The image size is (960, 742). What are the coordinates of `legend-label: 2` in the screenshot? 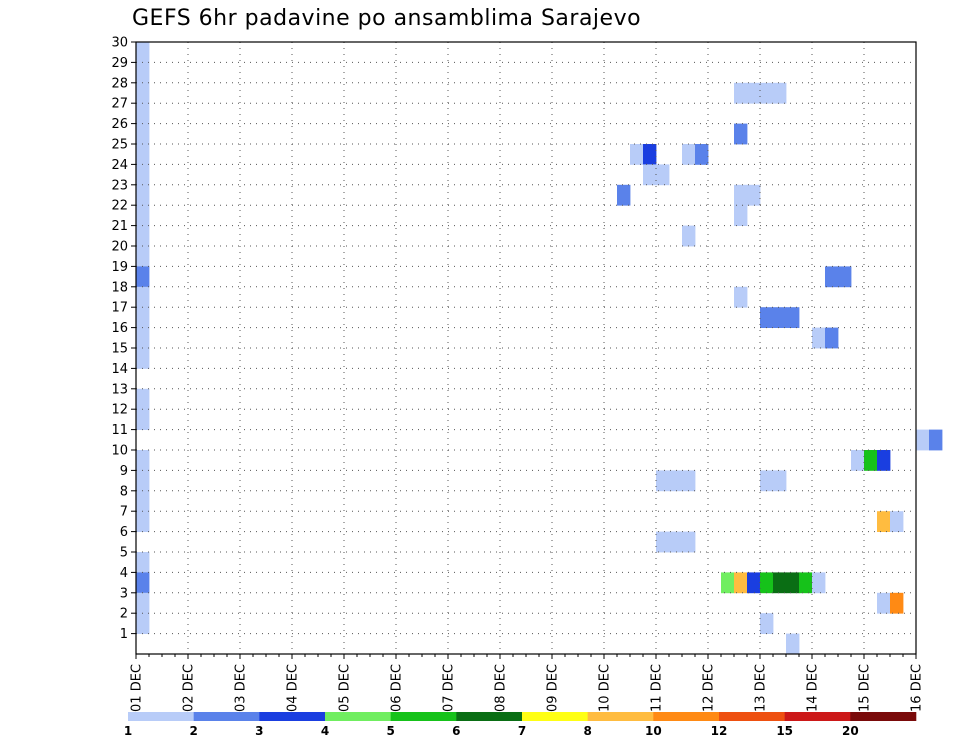 It's located at (193, 731).